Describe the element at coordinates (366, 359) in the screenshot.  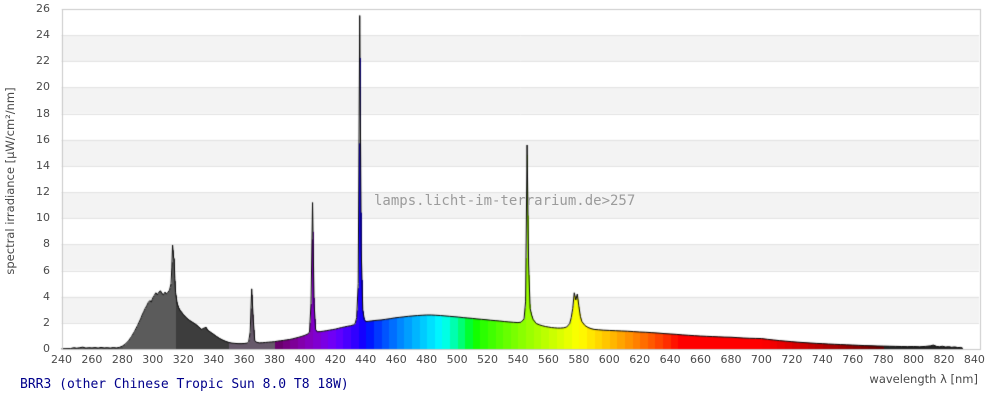
I see `x-tick-label: 440` at that location.